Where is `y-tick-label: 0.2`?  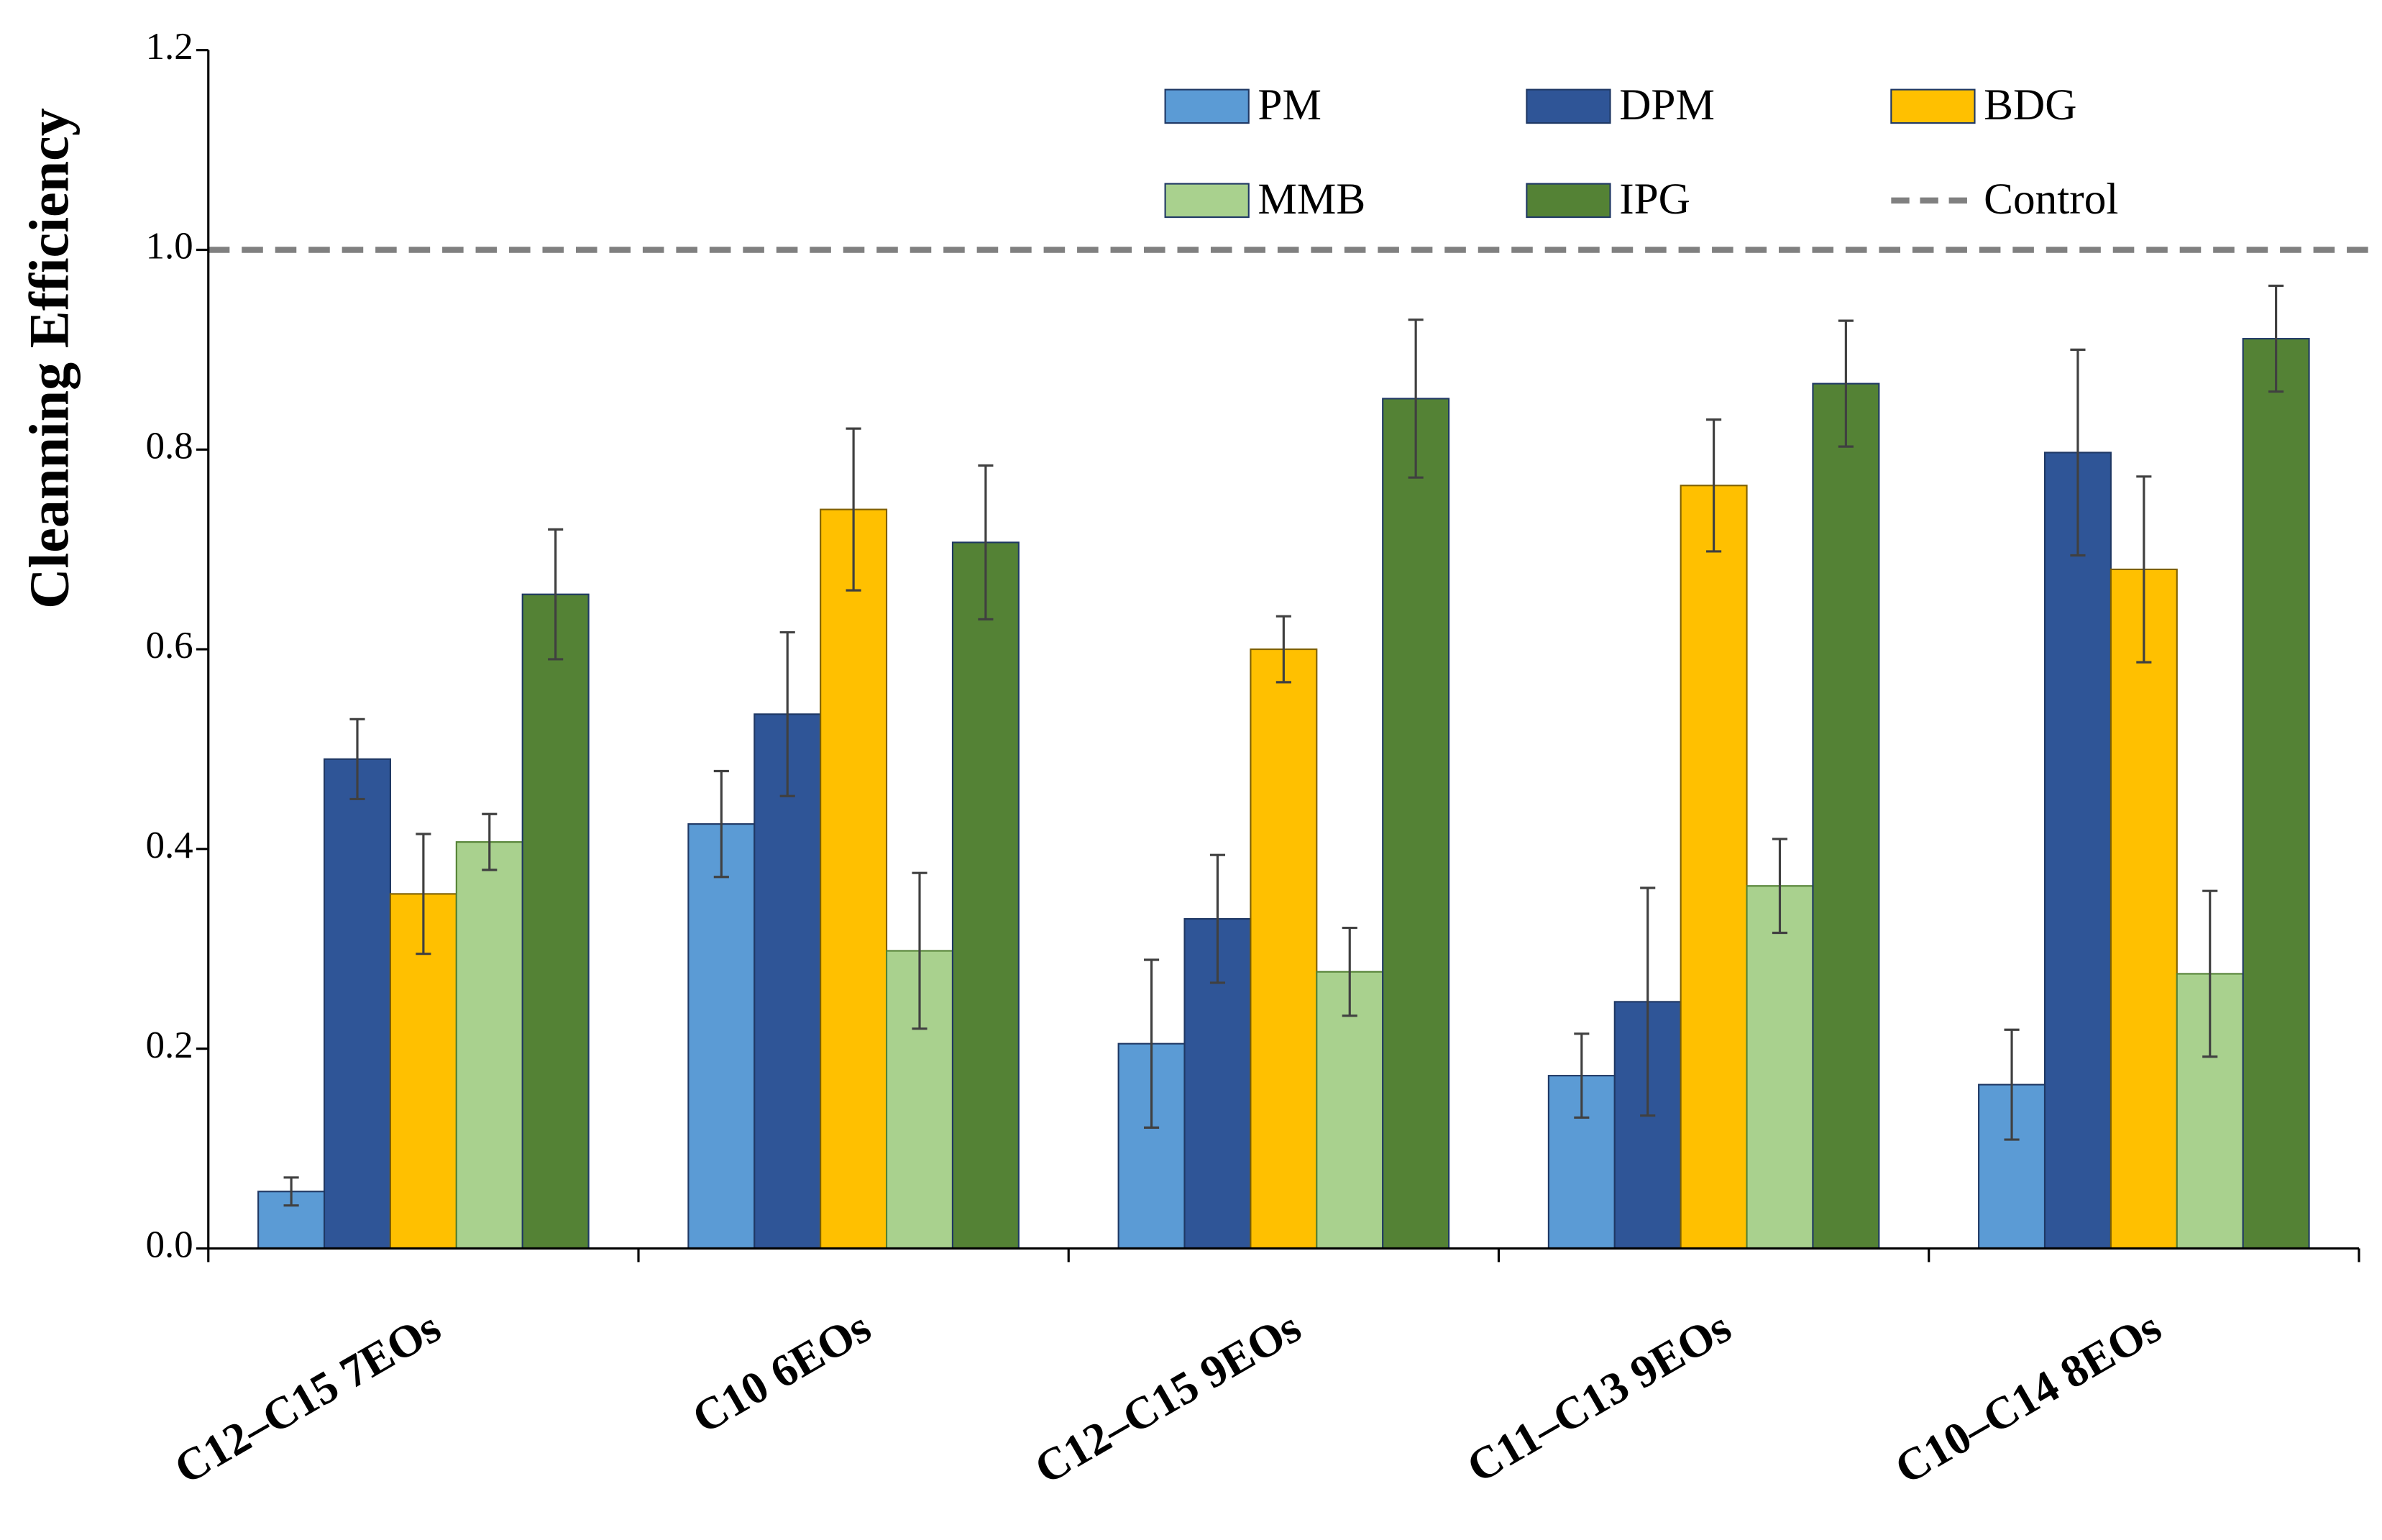
y-tick-label: 0.2 is located at coordinates (169, 1045).